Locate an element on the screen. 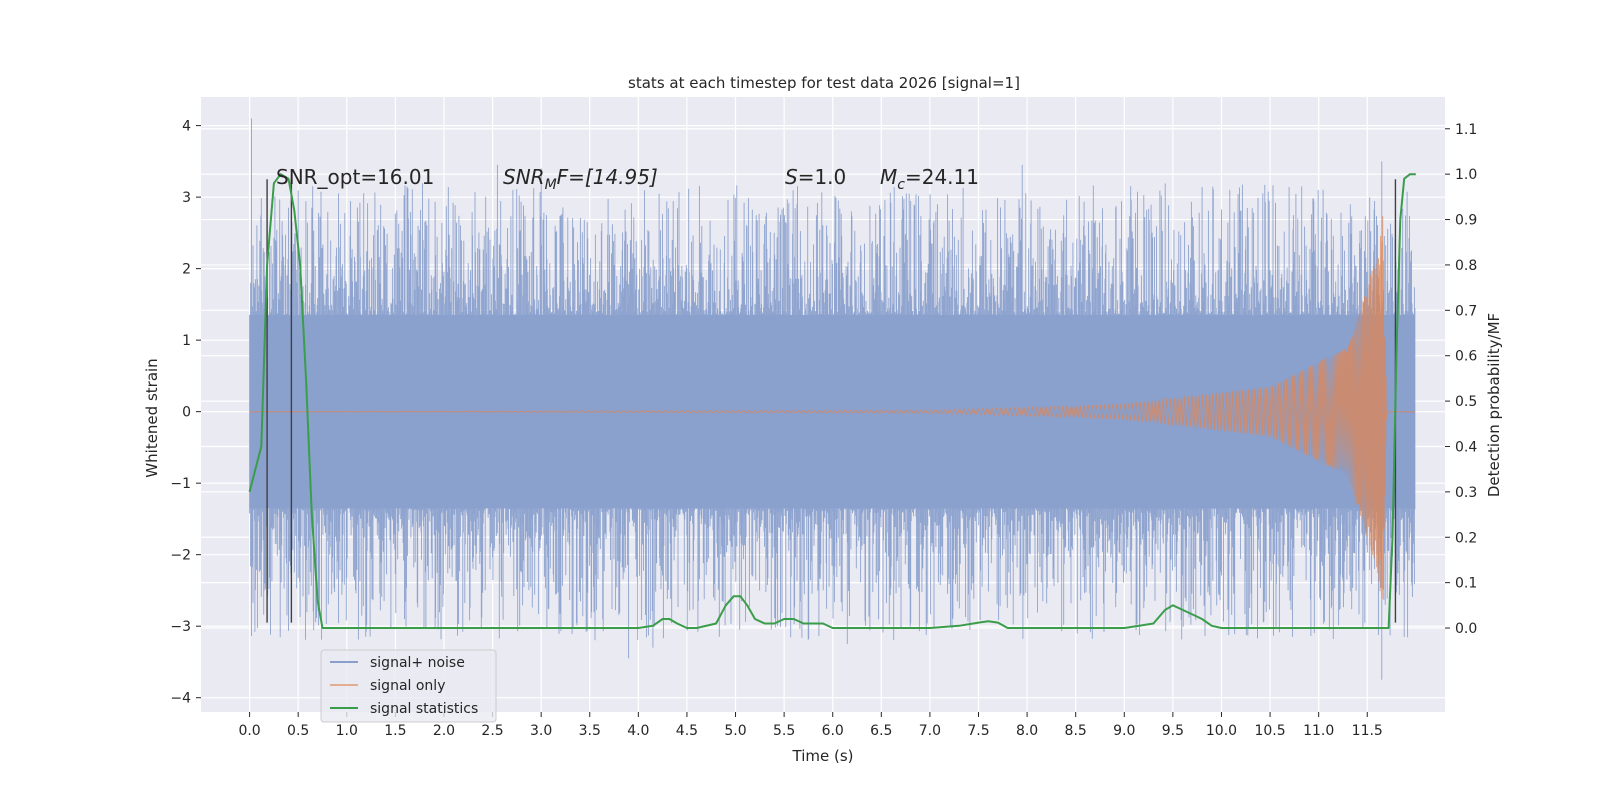 The image size is (1600, 800). y-tick-label-3: −1 is located at coordinates (180, 484).